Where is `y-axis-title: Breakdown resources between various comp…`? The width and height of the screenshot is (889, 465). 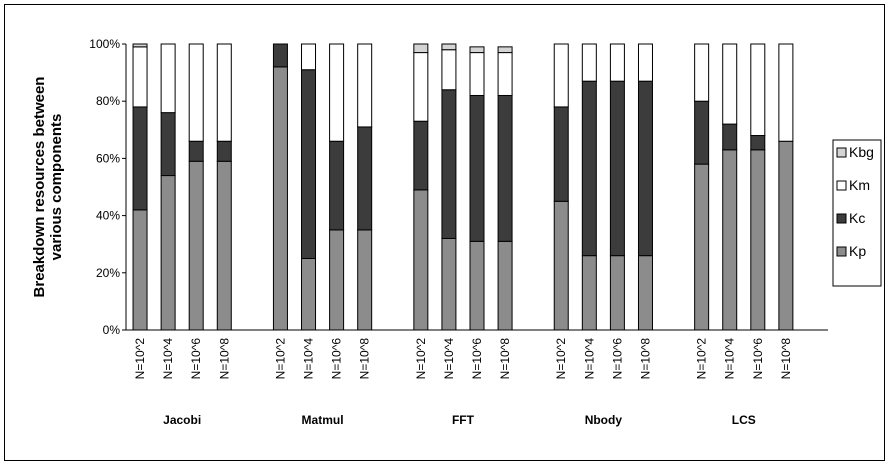 y-axis-title: Breakdown resources between various comp… is located at coordinates (48, 187).